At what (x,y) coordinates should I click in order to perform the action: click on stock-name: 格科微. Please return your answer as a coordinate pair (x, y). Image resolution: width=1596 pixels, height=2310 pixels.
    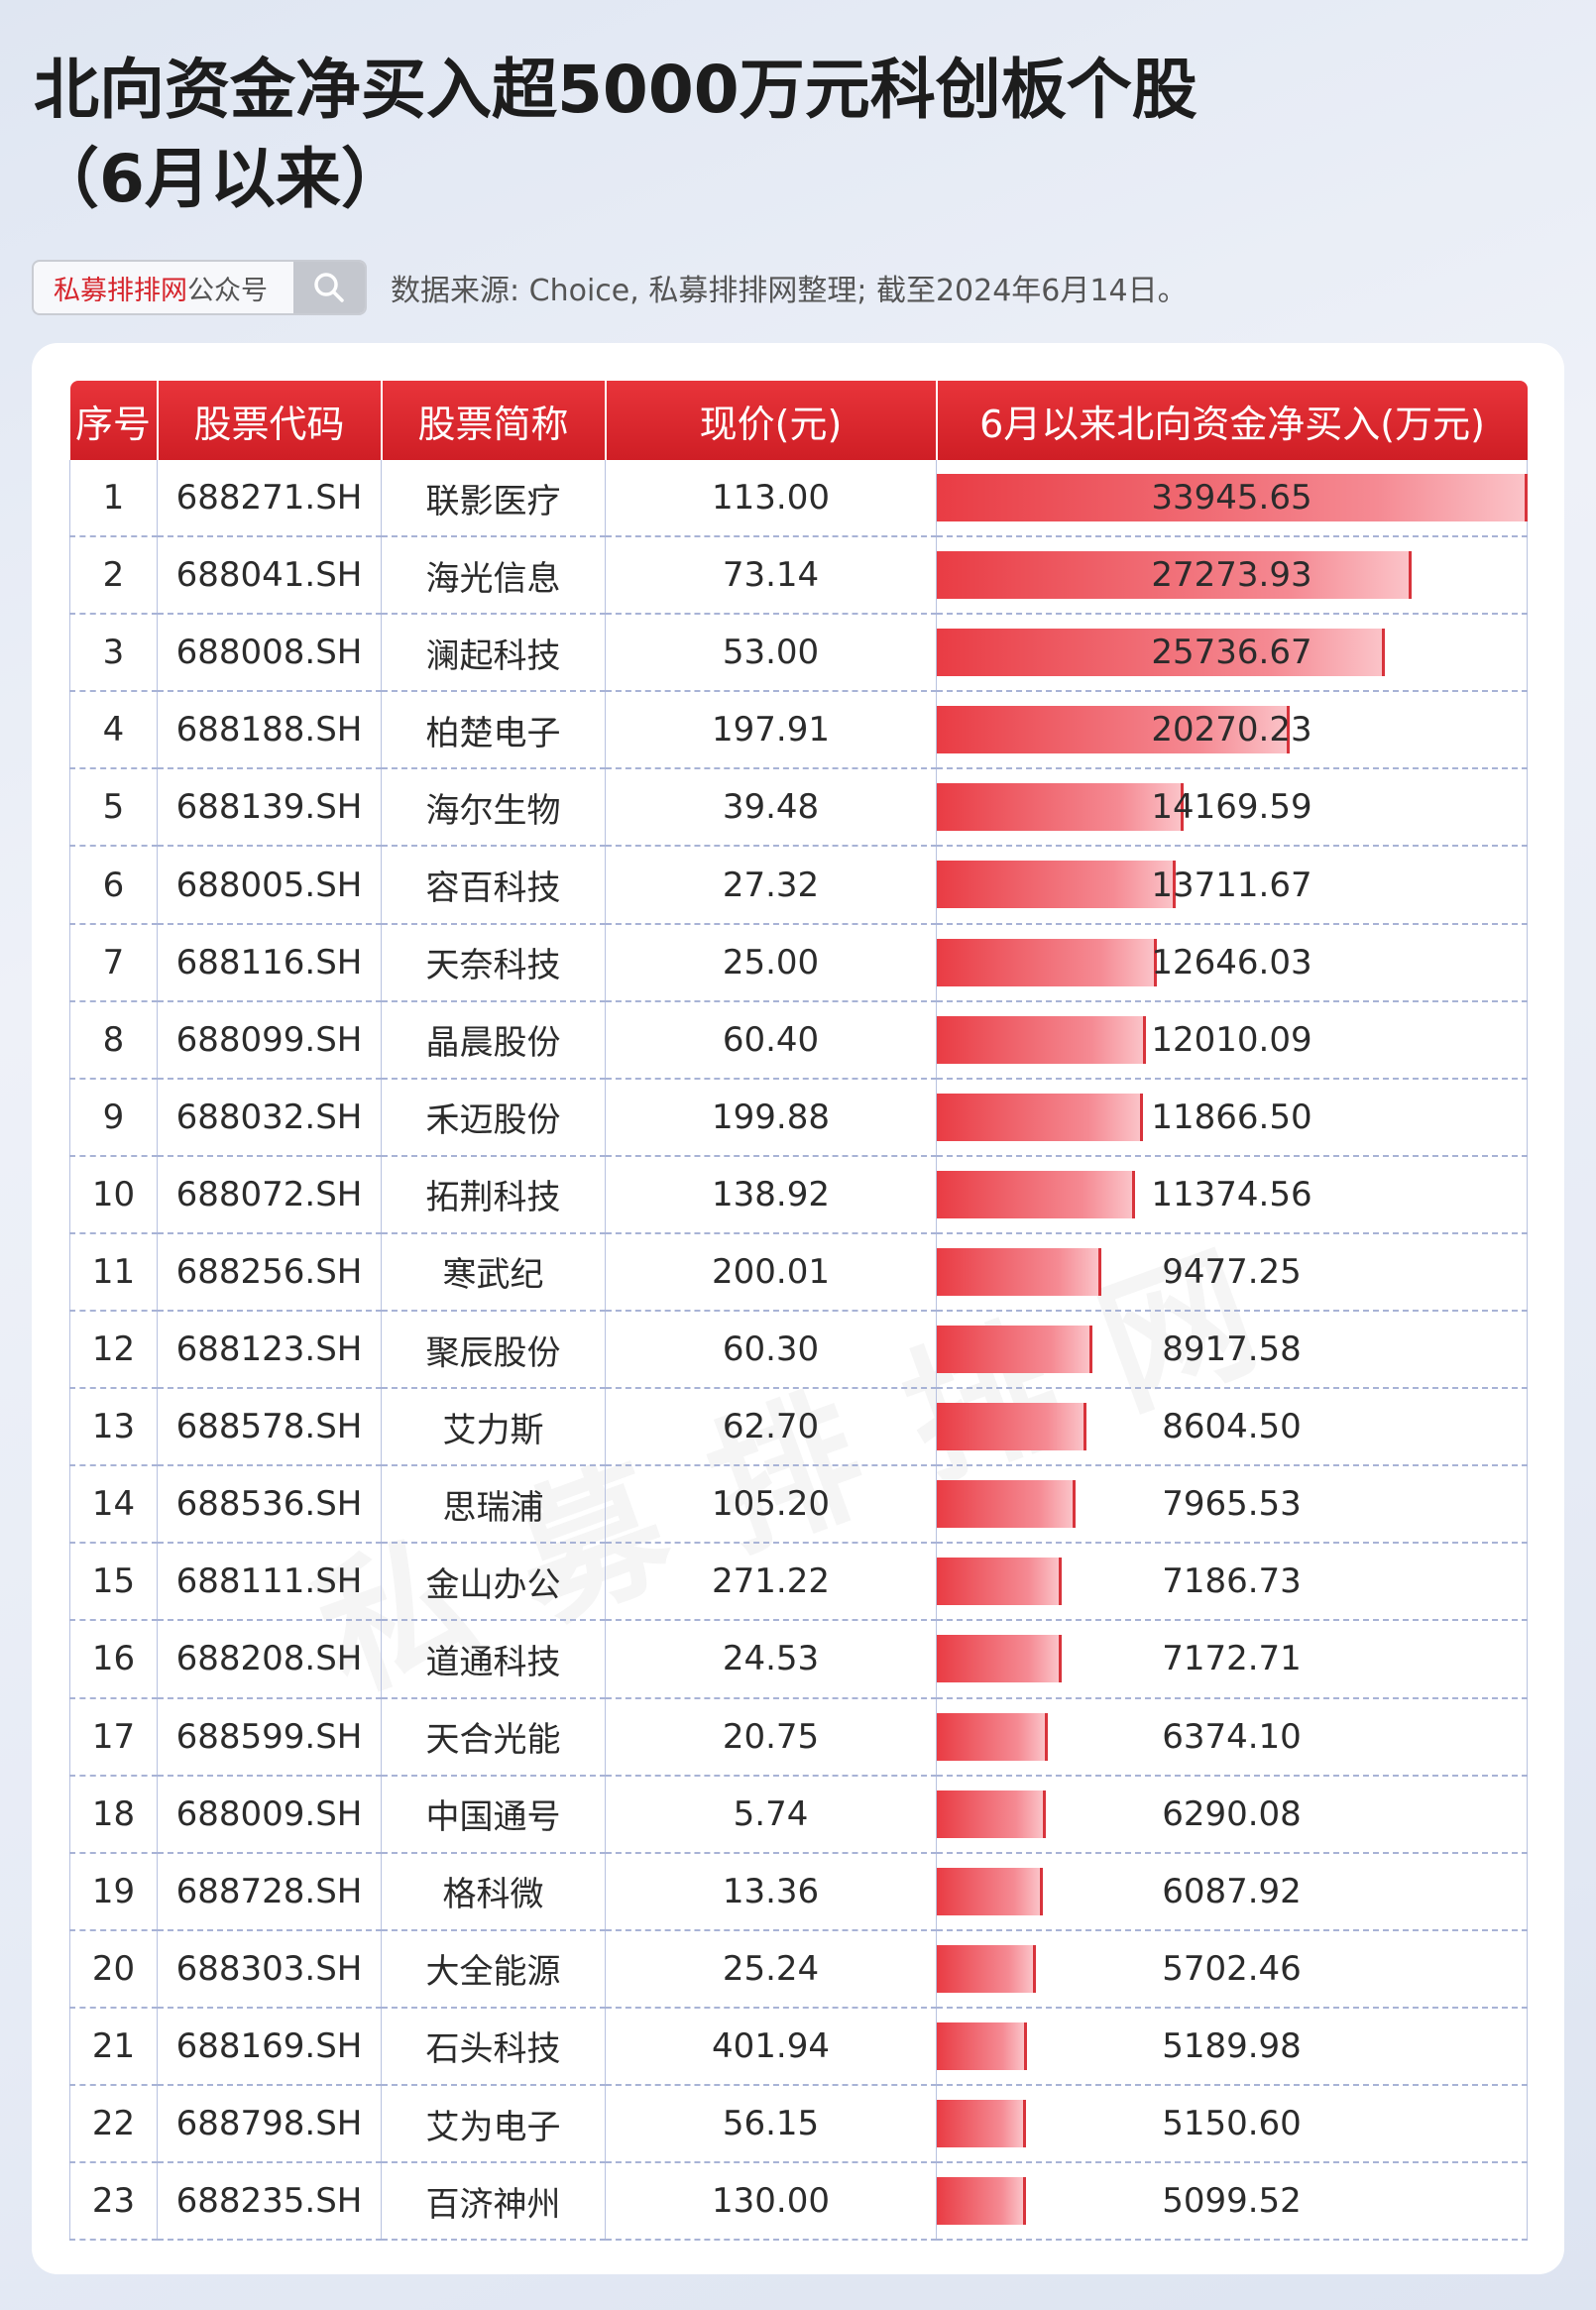
    Looking at the image, I should click on (493, 1891).